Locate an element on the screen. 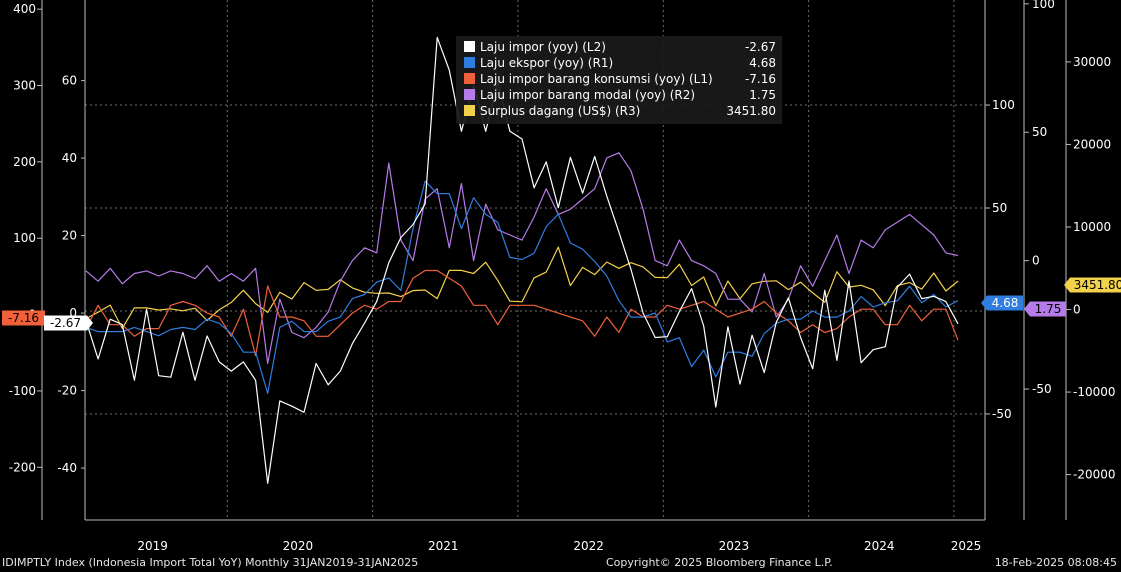  badge-impor-text: -2.67 is located at coordinates (65, 323).